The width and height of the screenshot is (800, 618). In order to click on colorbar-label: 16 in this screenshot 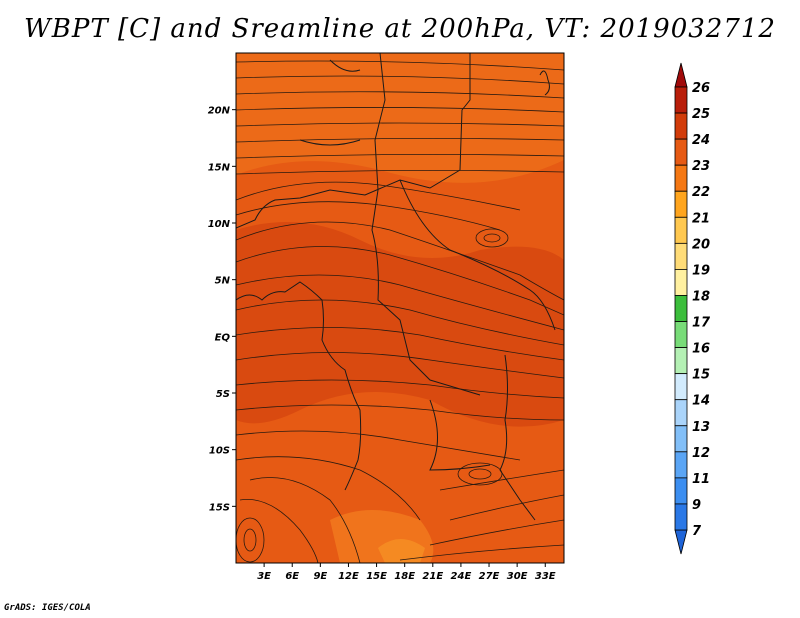, I will do `click(701, 349)`.